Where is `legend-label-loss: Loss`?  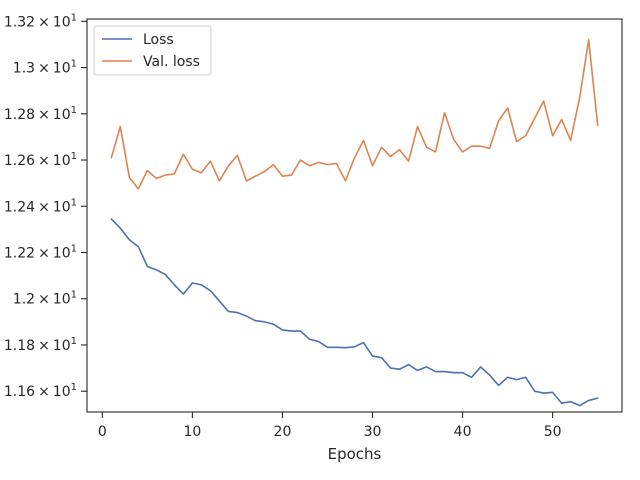 legend-label-loss: Loss is located at coordinates (158, 40).